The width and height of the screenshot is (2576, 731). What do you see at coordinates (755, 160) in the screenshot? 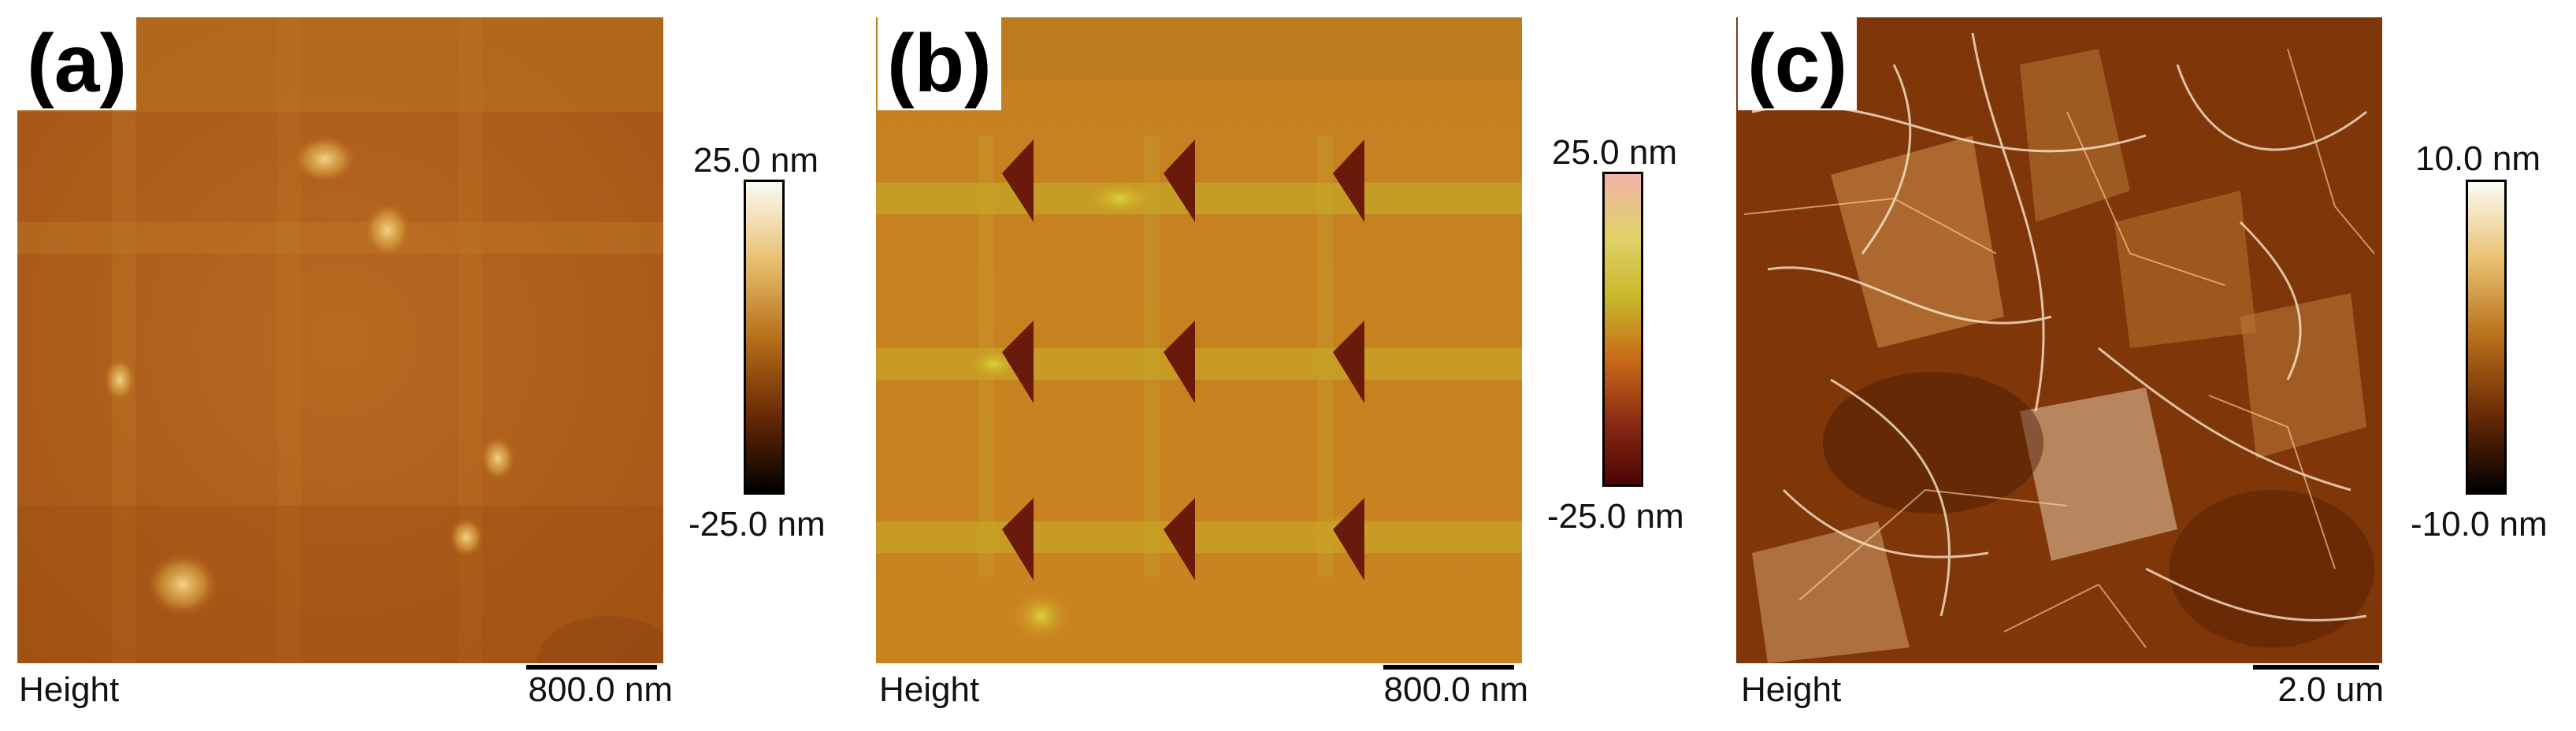
I see `colorbar-max-a: 25.0 nm` at bounding box center [755, 160].